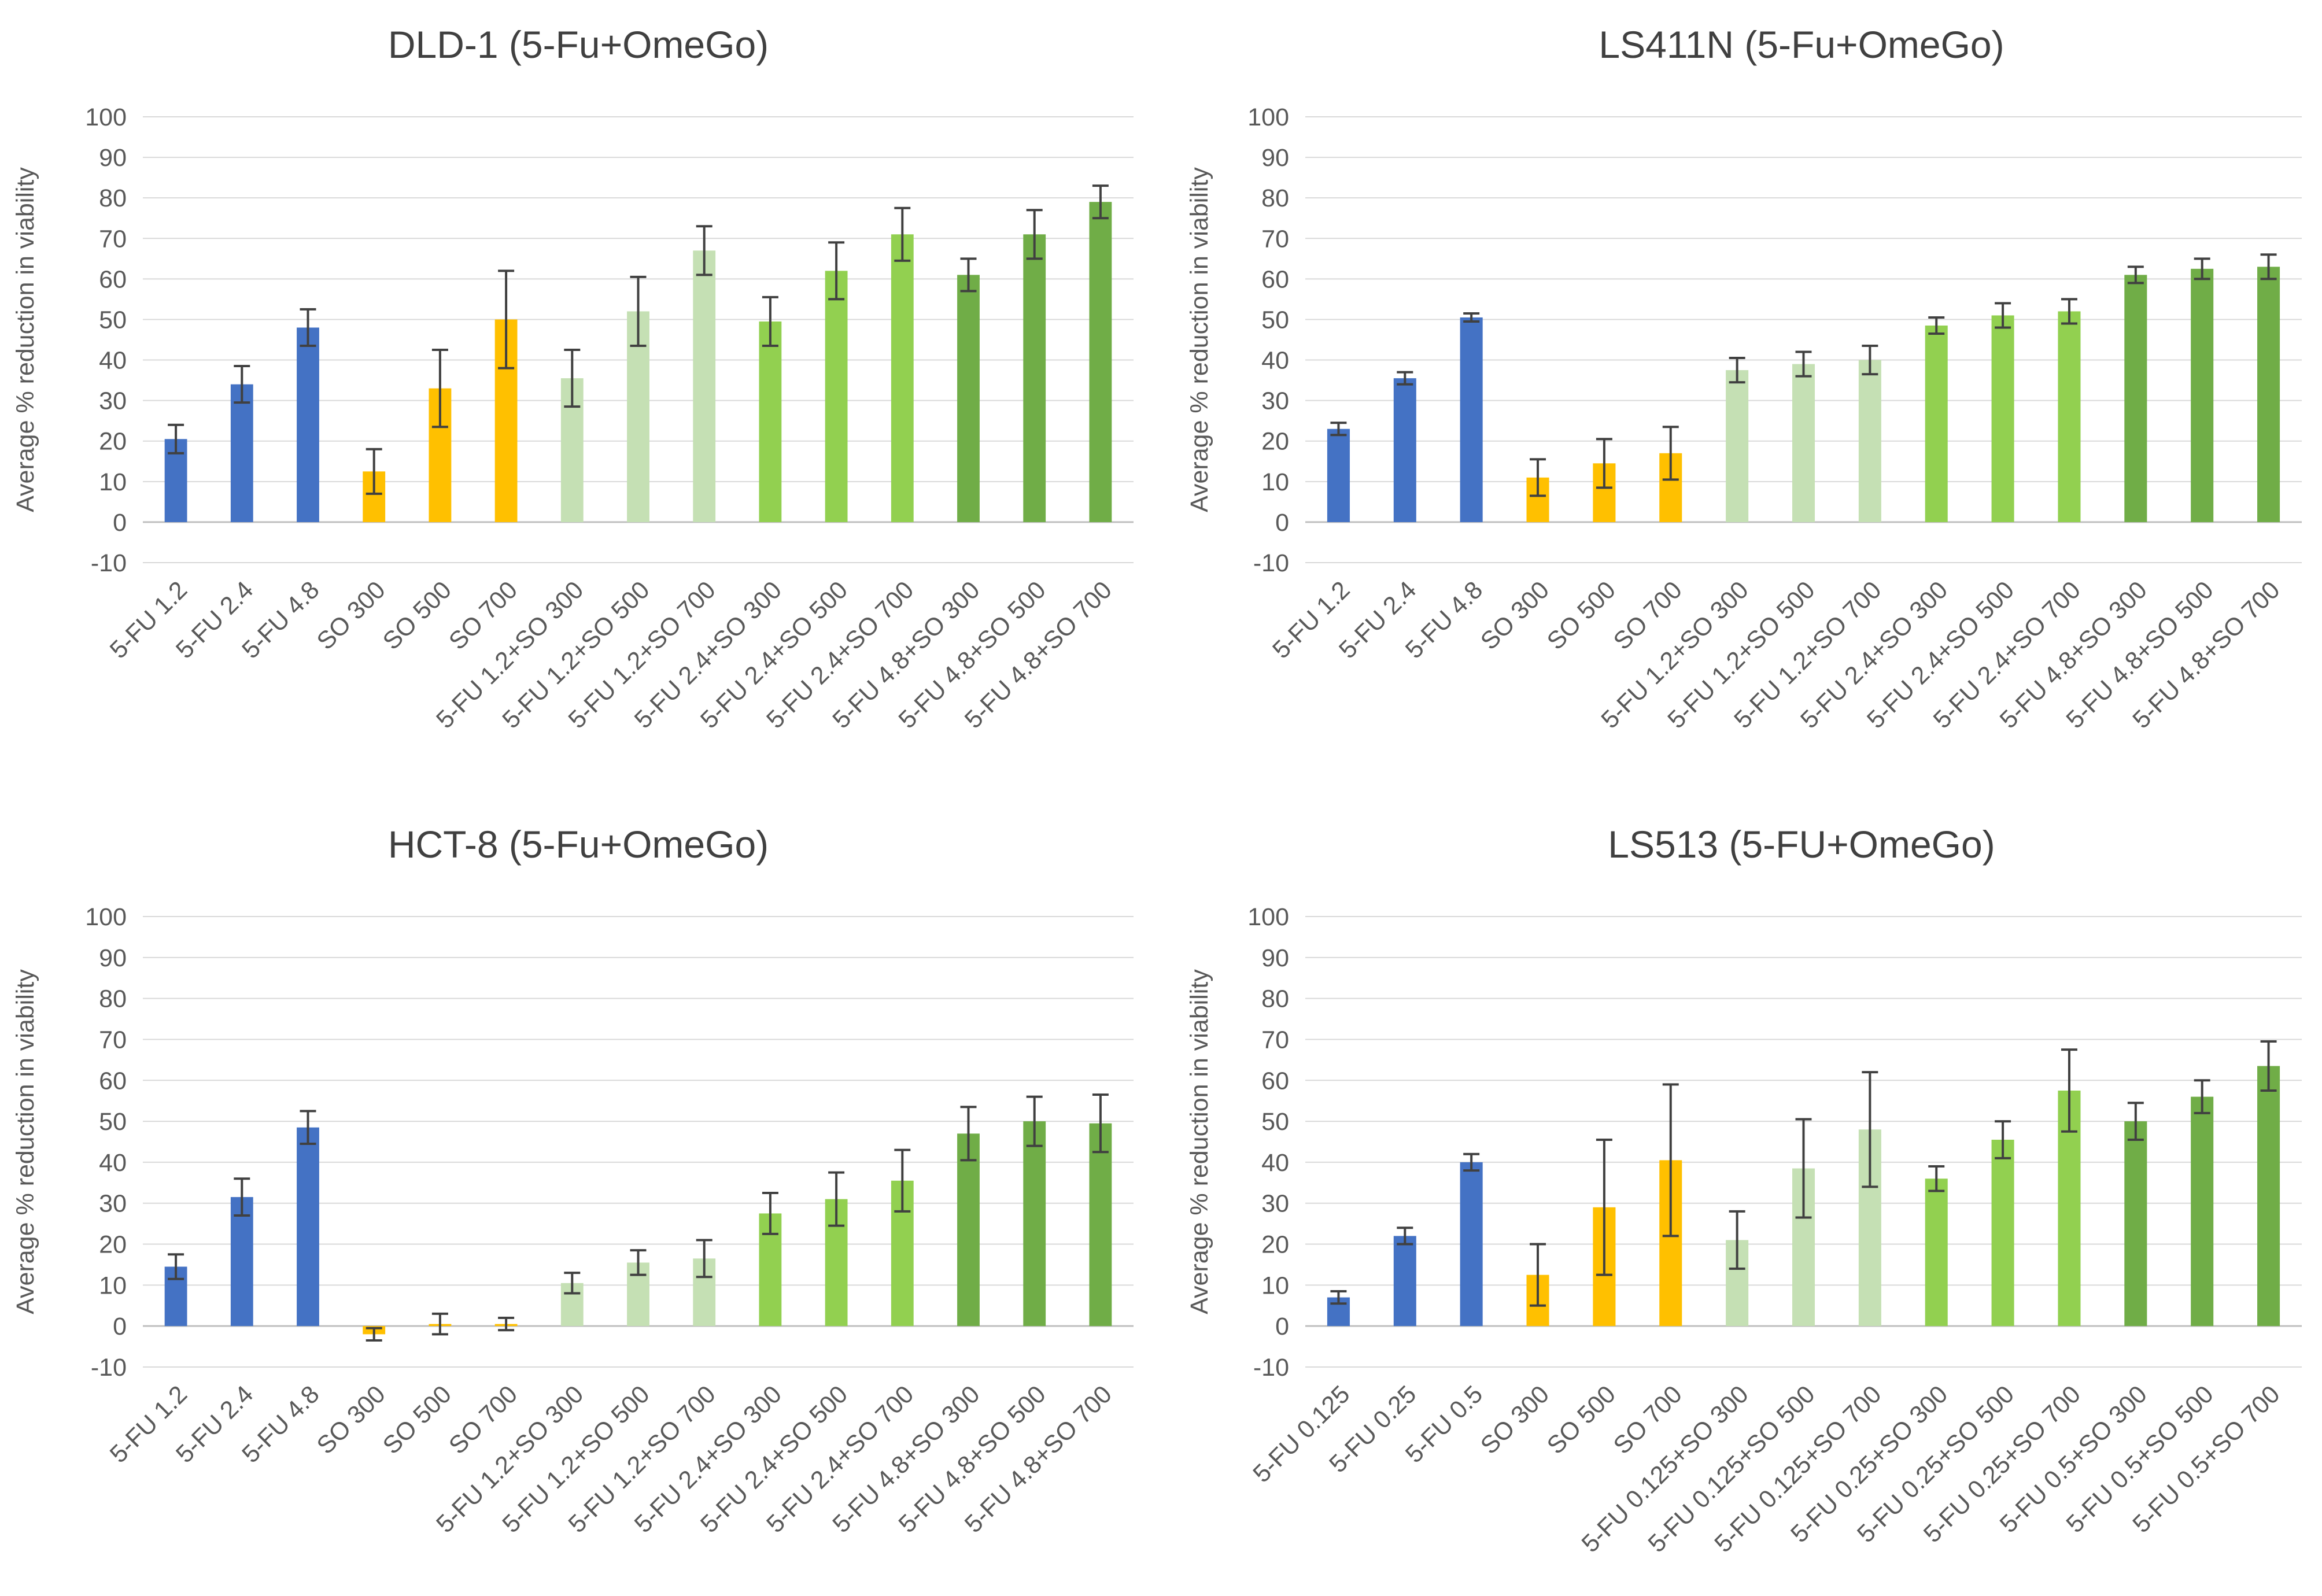 This screenshot has width=2322, height=1596. What do you see at coordinates (1275, 279) in the screenshot?
I see `y-tick-label: 60` at bounding box center [1275, 279].